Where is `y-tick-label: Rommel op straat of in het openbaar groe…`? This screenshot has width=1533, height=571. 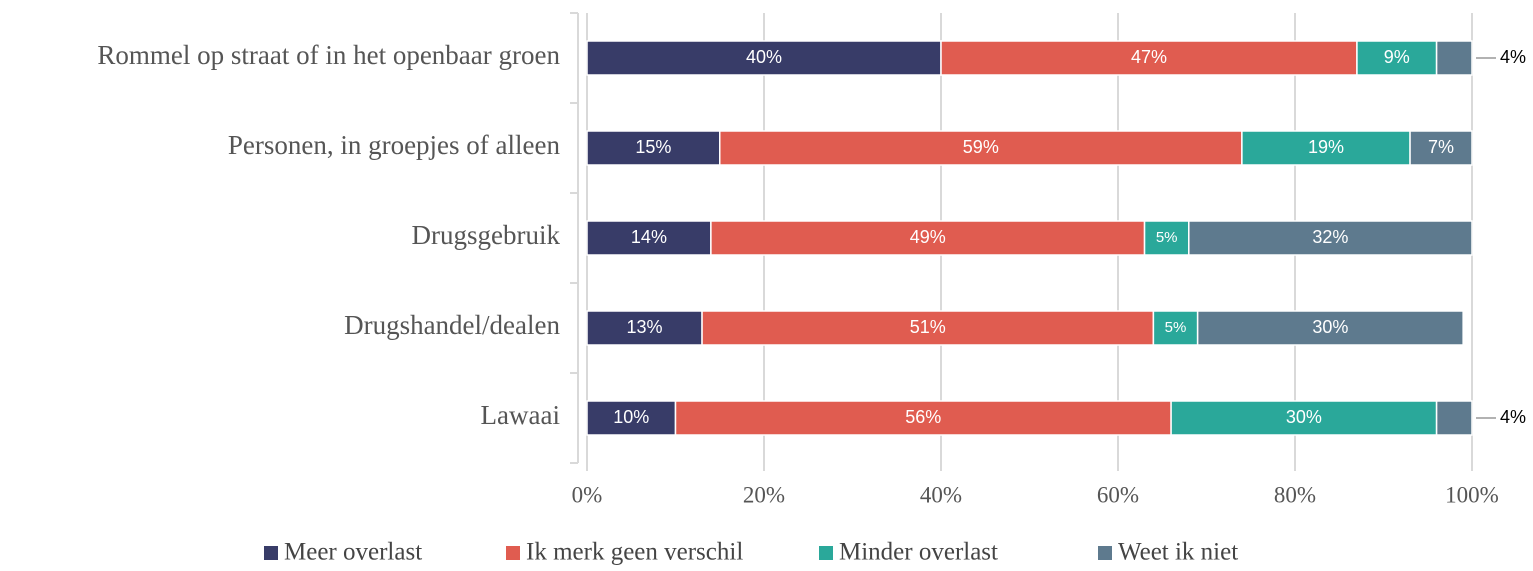
y-tick-label: Rommel op straat of in het openbaar groe… is located at coordinates (328, 55).